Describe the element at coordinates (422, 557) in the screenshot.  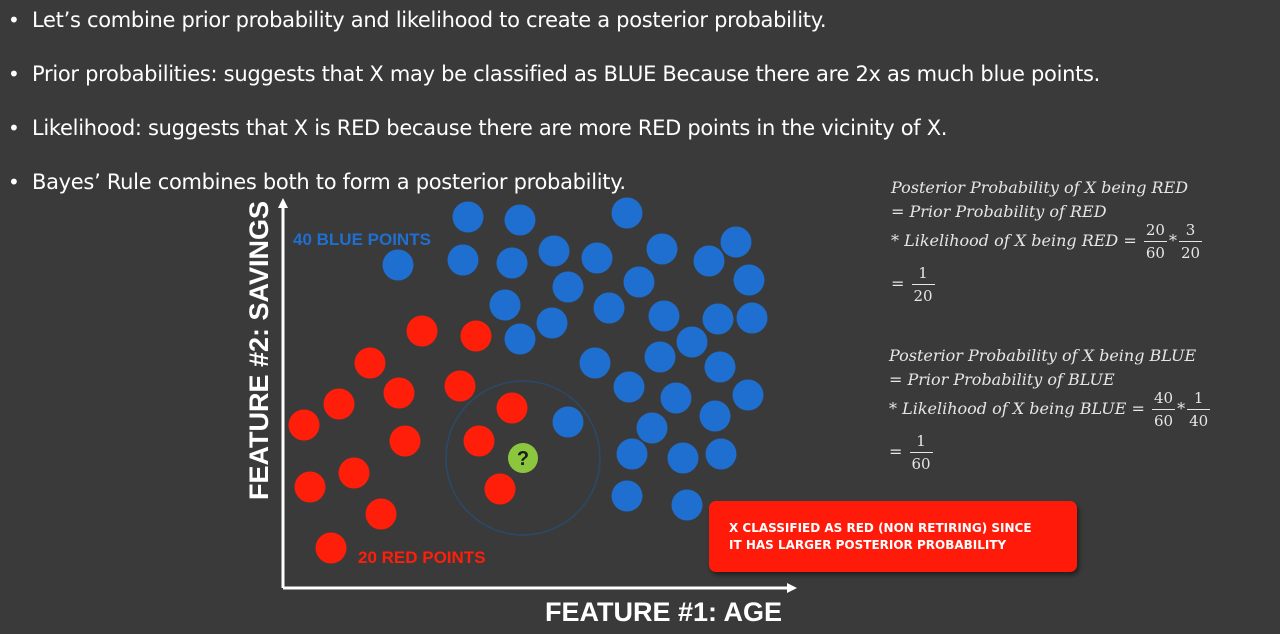
I see `red-points-label: 20 RED POINTS` at that location.